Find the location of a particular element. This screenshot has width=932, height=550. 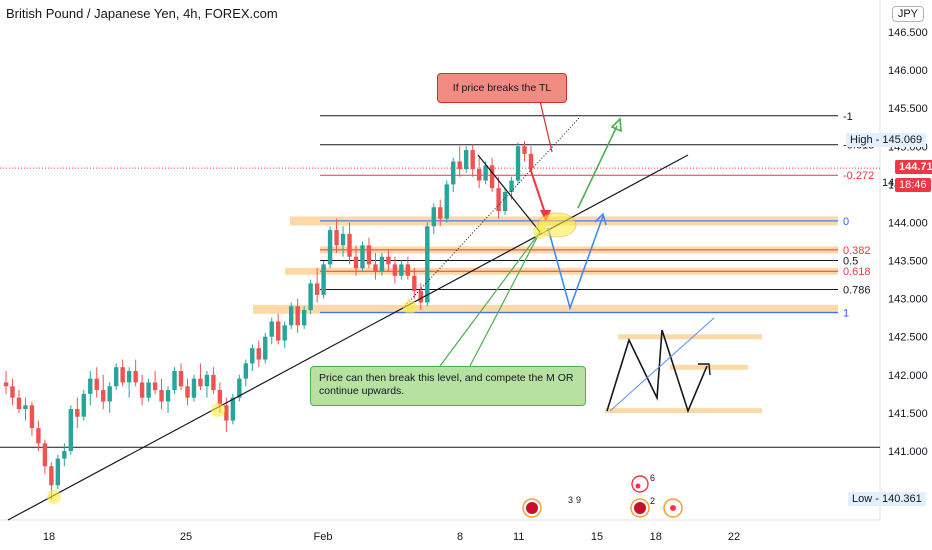

red-callout-text: If price breaks the TL is located at coordinates (502, 88).